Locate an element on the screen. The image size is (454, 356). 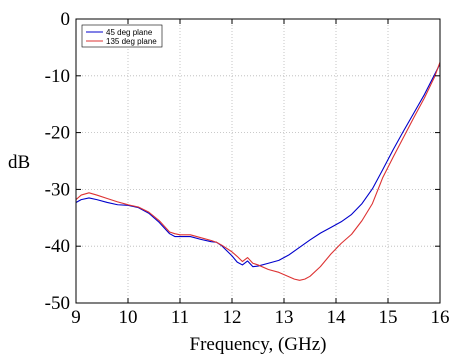
x-tick-label: 10 is located at coordinates (128, 317).